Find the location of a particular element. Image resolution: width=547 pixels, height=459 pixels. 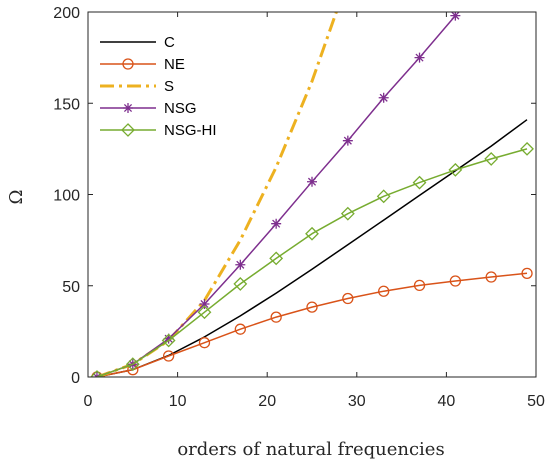

x-tick-label: 20 is located at coordinates (267, 401).